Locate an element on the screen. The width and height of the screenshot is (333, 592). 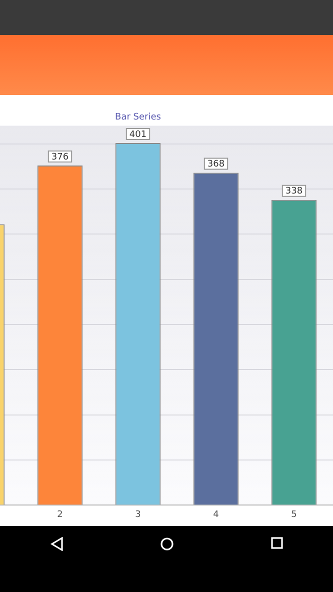
data-label: 338 is located at coordinates (294, 191).